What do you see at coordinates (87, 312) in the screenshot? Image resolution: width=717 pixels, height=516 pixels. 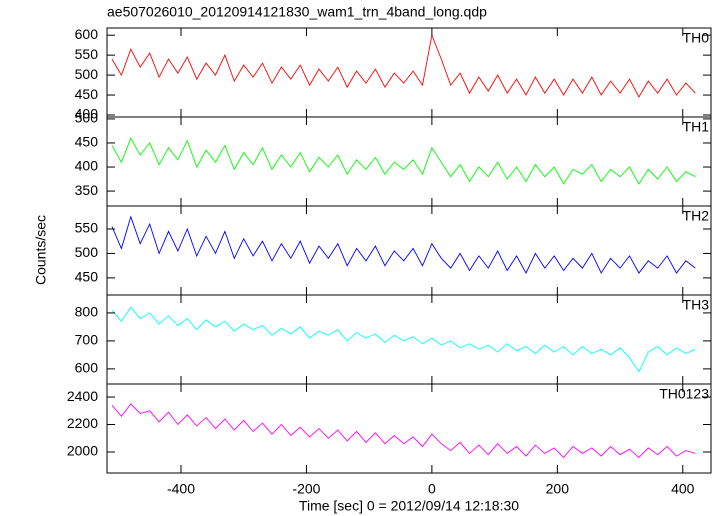 I see `y-tick-label: 800` at bounding box center [87, 312].